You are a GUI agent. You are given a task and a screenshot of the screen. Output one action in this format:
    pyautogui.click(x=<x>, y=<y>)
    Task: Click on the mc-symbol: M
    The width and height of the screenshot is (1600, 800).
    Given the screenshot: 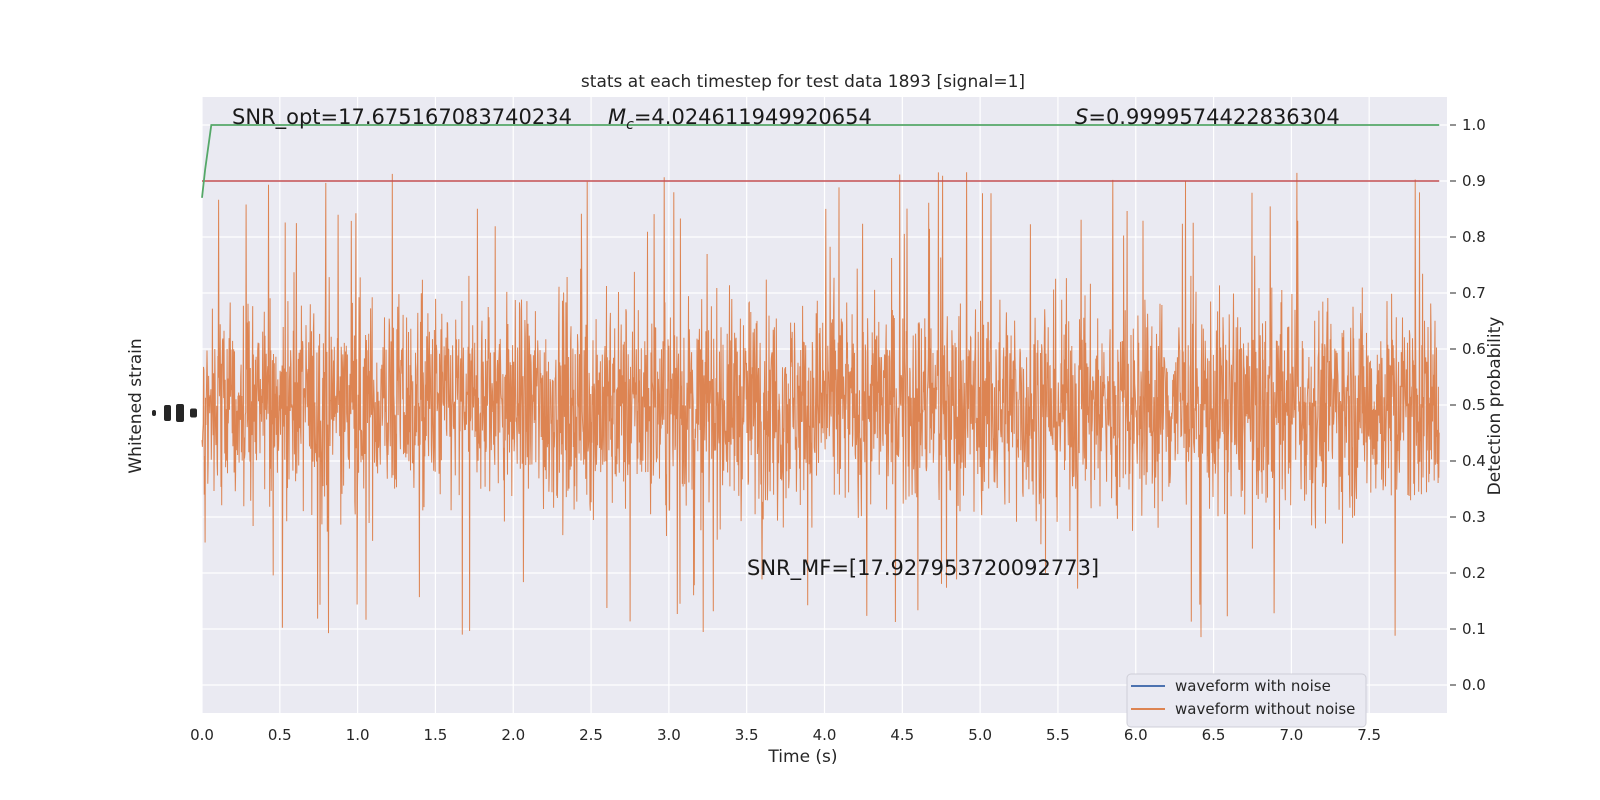 What is the action you would take?
    pyautogui.click(x=617, y=117)
    